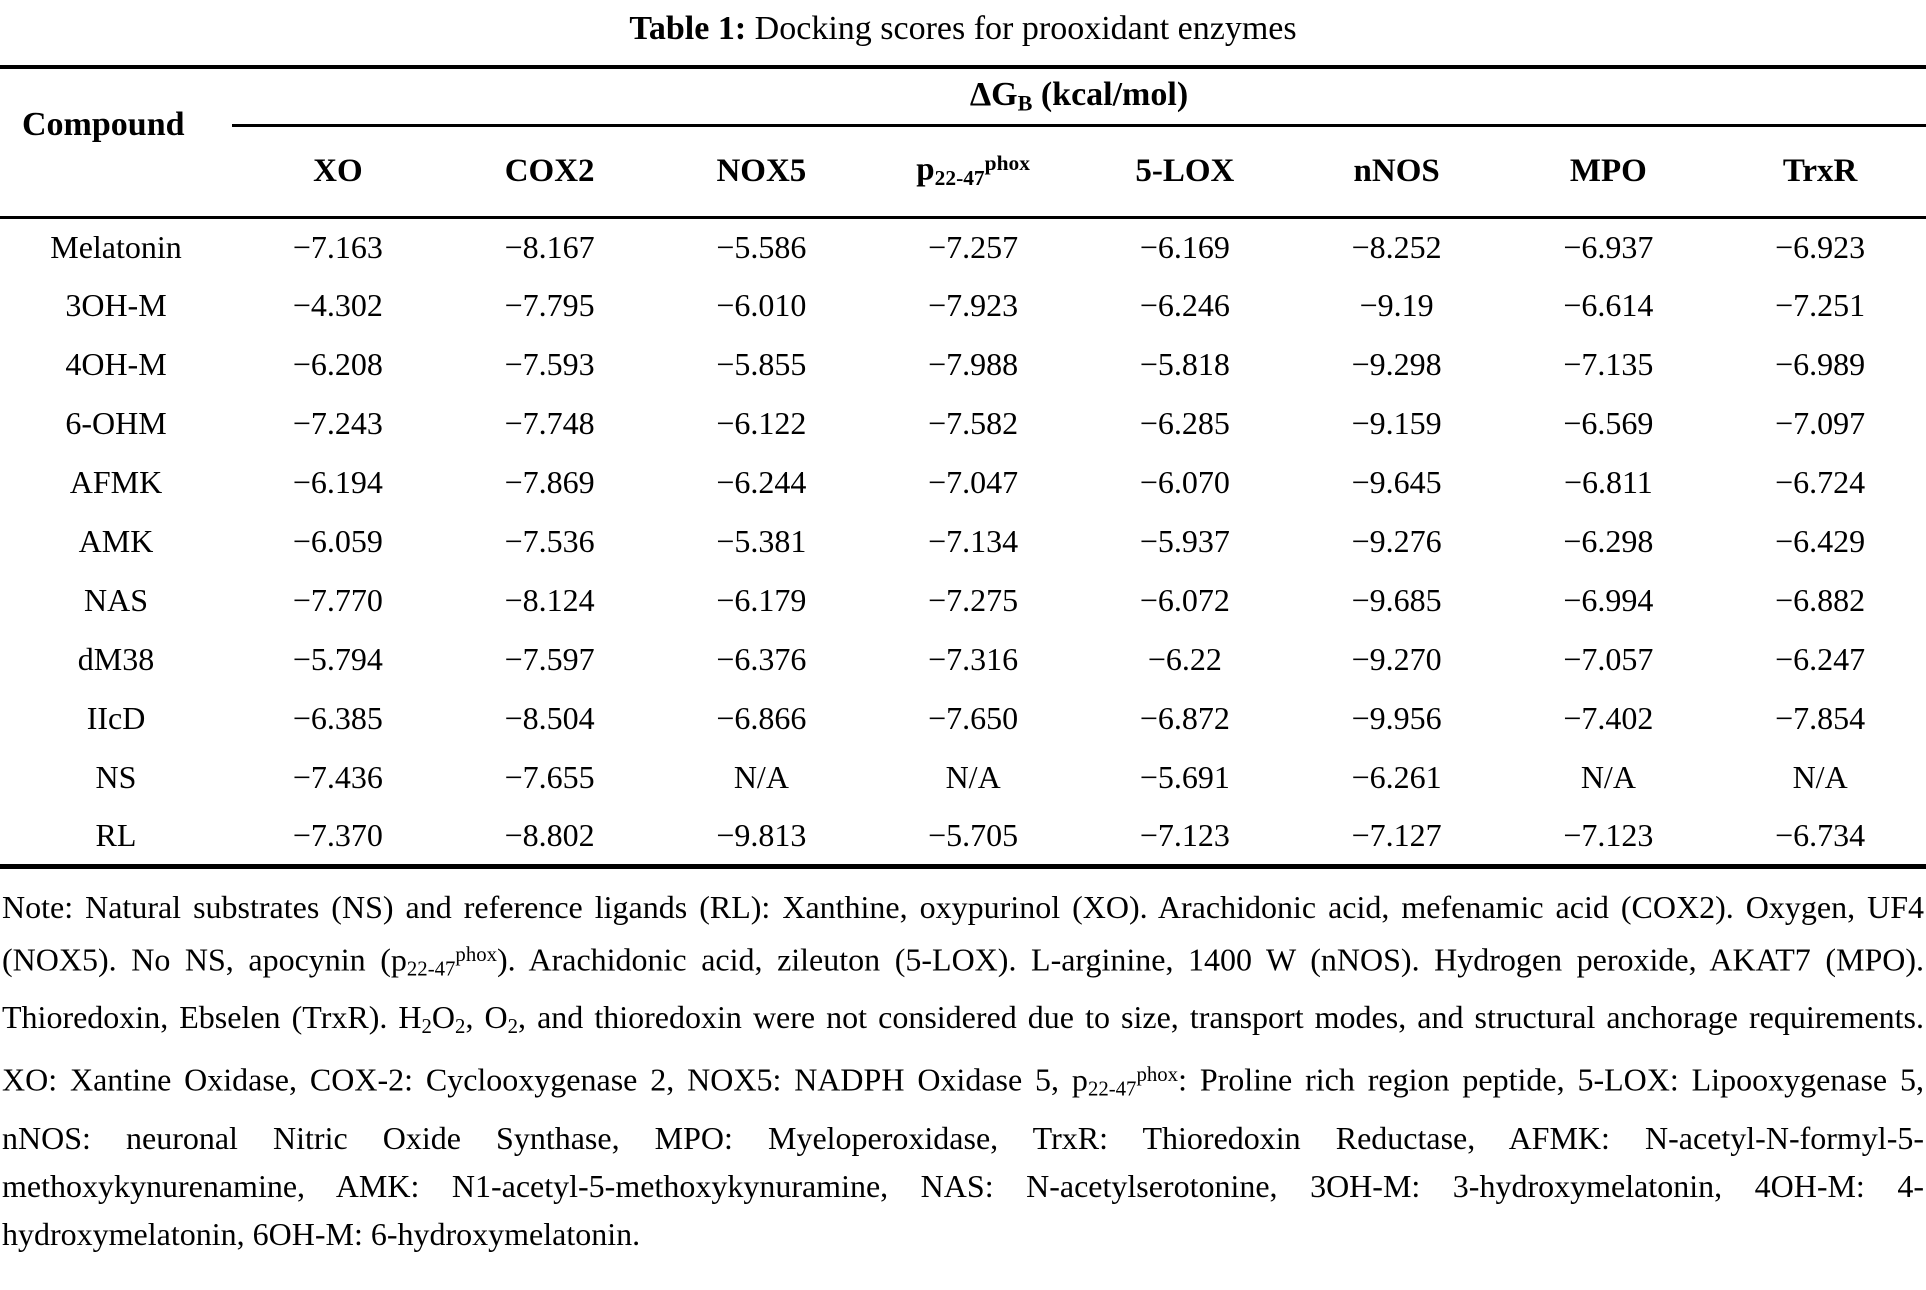 This screenshot has width=1926, height=1290. Describe the element at coordinates (1184, 482) in the screenshot. I see `docking-score-cell: −6.070` at that location.